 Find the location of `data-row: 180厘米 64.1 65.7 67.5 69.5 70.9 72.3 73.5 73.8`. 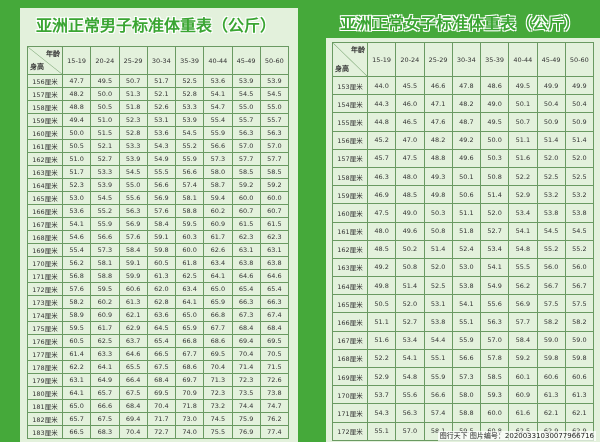

data-row: 180厘米 64.1 65.7 67.5 69.5 70.9 72.3 73.5 73.8 is located at coordinates (158, 393).